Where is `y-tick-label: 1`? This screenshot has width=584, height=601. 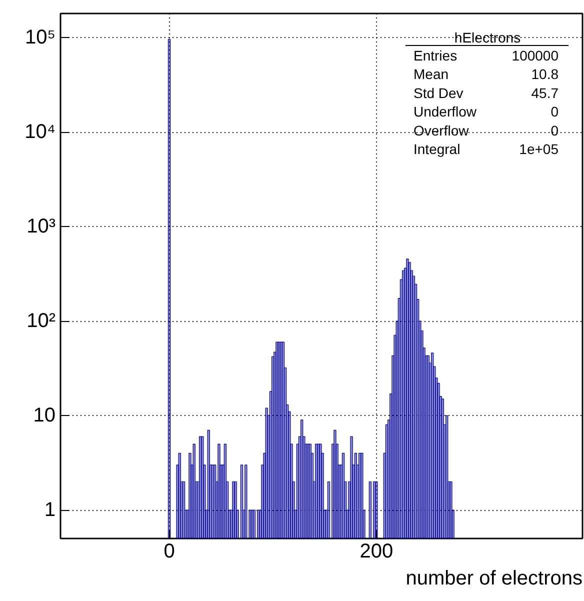
y-tick-label: 1 is located at coordinates (50, 510).